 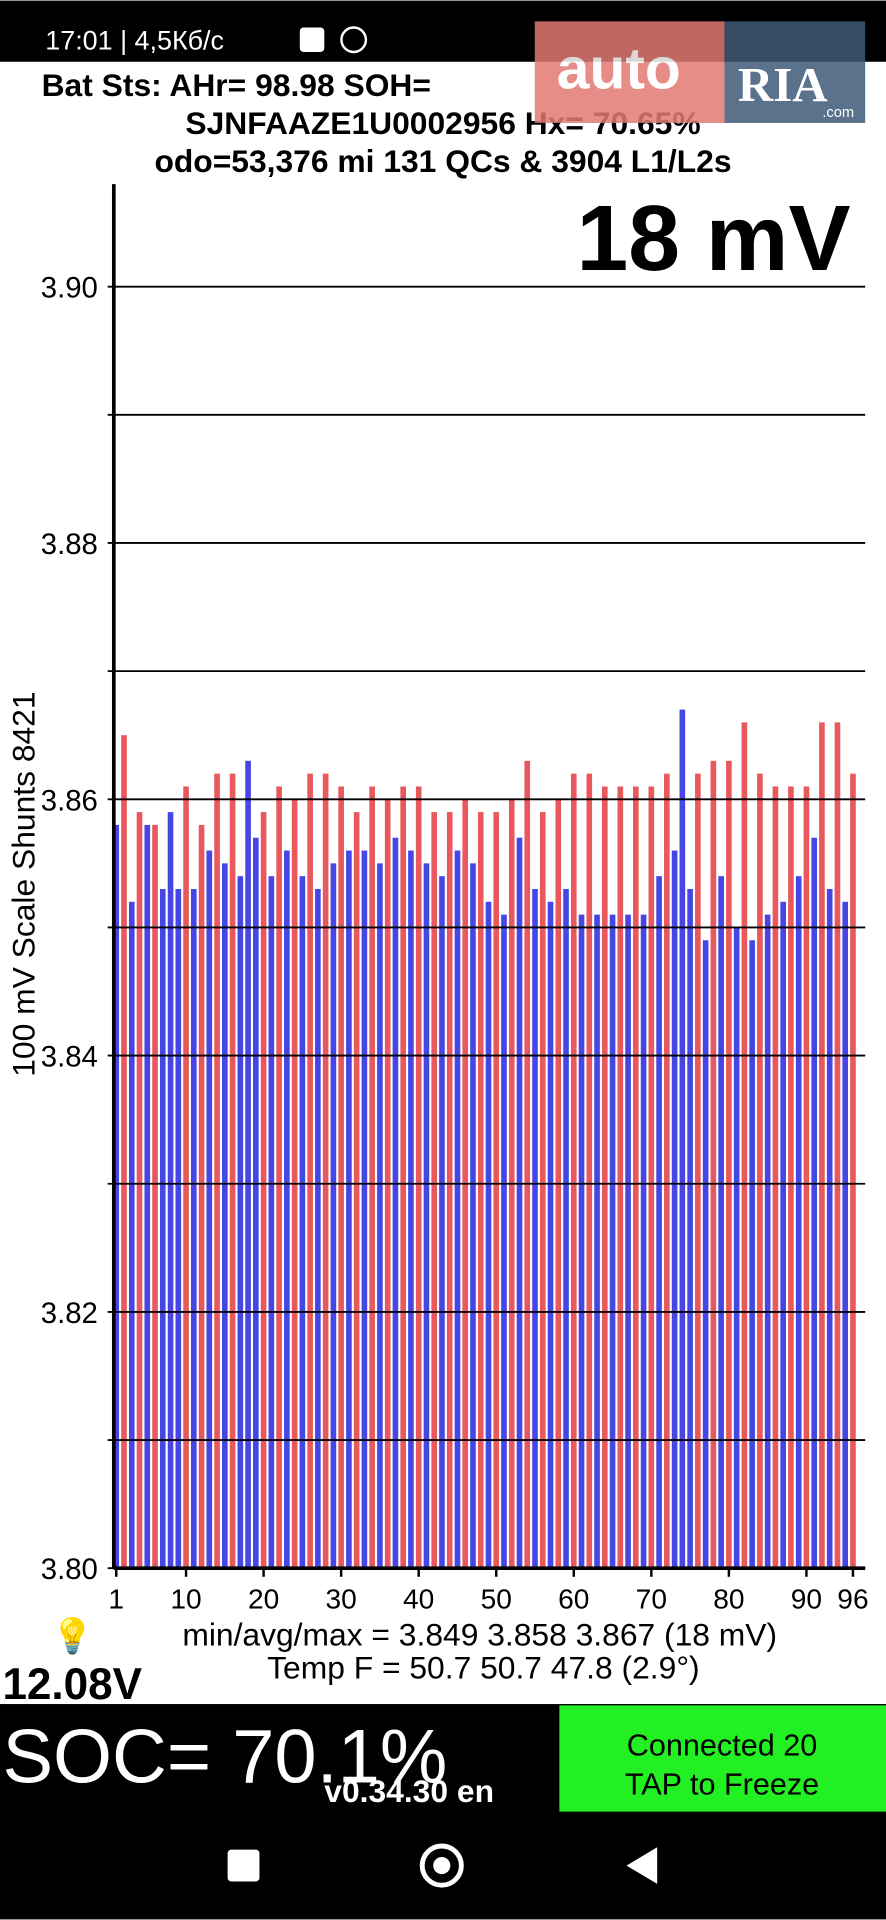 I want to click on nav-recents, so click(x=243, y=1865).